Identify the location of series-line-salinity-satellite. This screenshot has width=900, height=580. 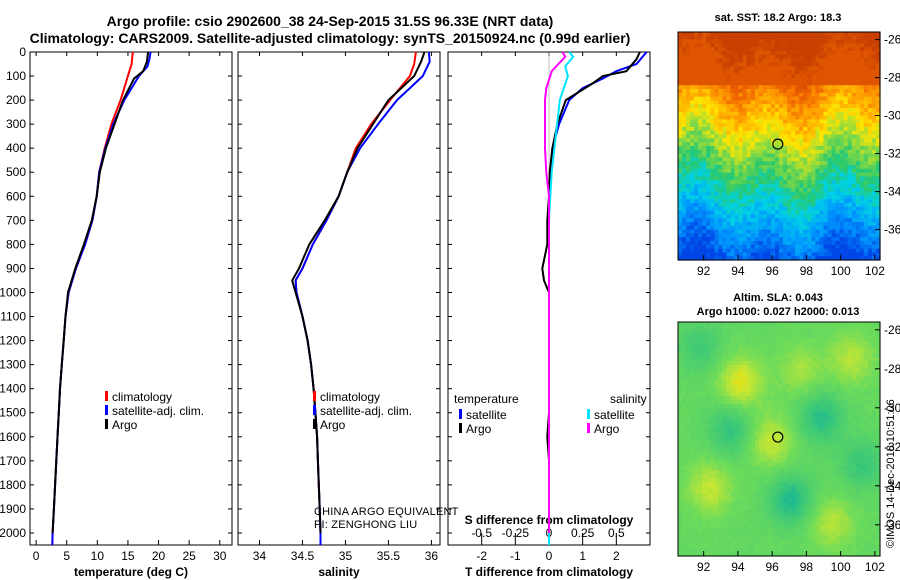
(561, 298).